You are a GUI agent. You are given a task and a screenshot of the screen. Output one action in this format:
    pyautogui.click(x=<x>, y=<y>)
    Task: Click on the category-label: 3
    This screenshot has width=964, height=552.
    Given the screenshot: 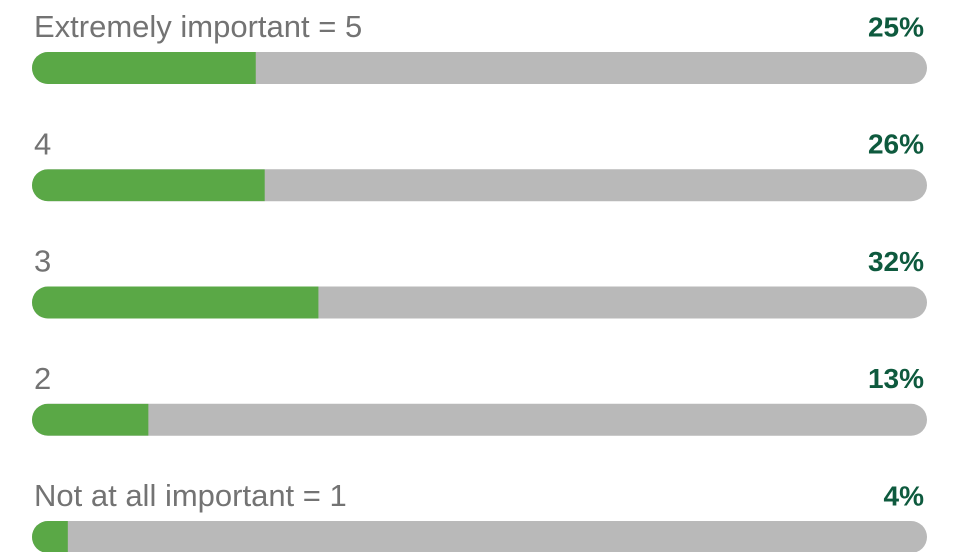 What is the action you would take?
    pyautogui.click(x=42, y=261)
    